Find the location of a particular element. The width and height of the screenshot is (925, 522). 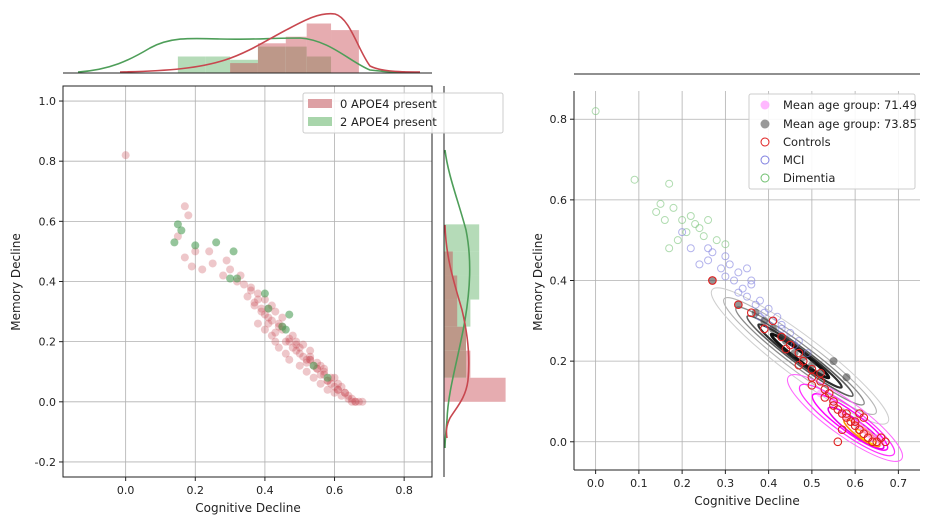

legend-marker-controls is located at coordinates (765, 142).